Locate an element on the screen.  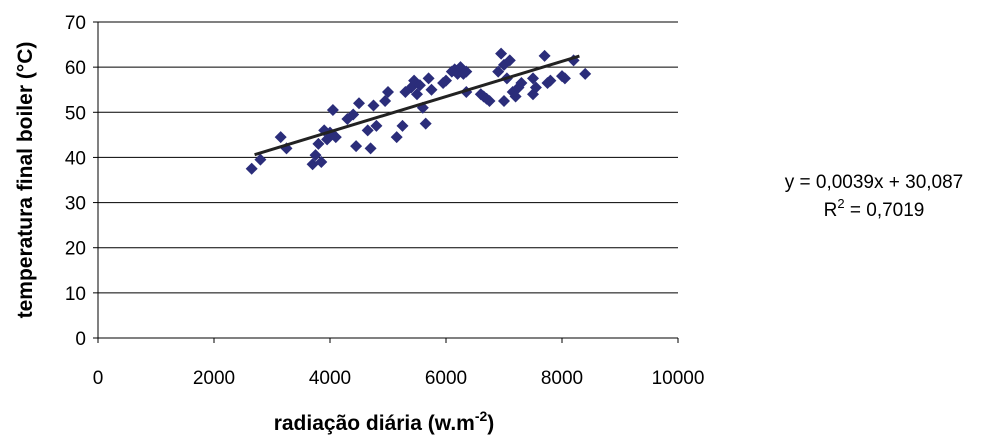
y-tick-label-40: 40 is located at coordinates (75, 158).